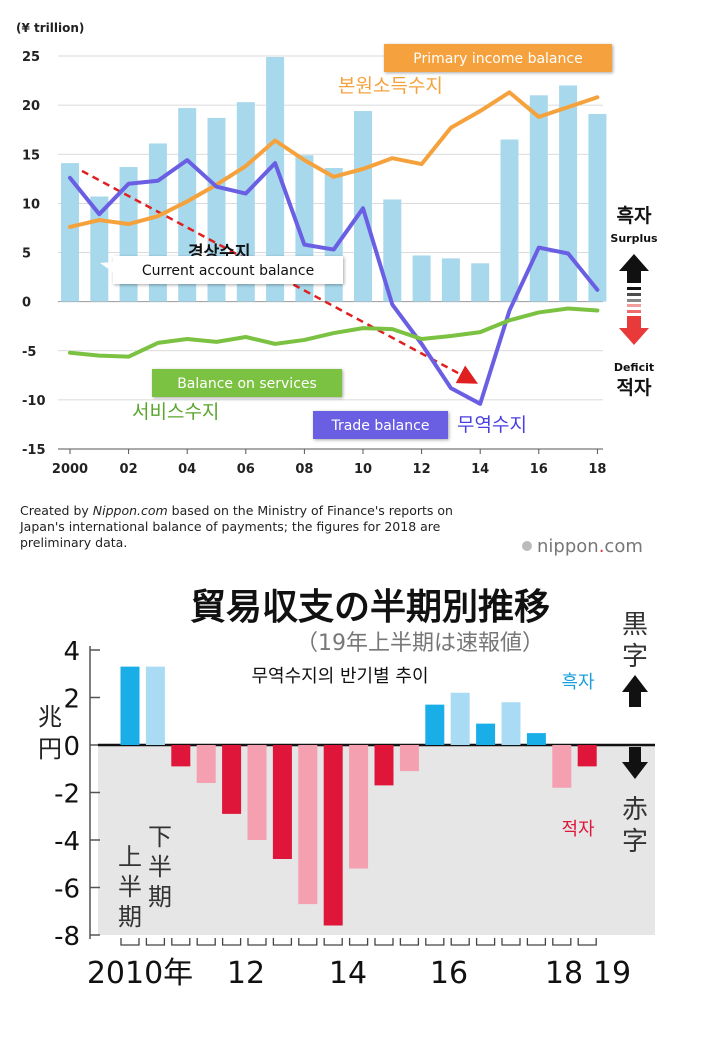 This screenshot has height=1047, width=706. Describe the element at coordinates (70, 469) in the screenshot. I see `x-tick-label: 2000` at that location.